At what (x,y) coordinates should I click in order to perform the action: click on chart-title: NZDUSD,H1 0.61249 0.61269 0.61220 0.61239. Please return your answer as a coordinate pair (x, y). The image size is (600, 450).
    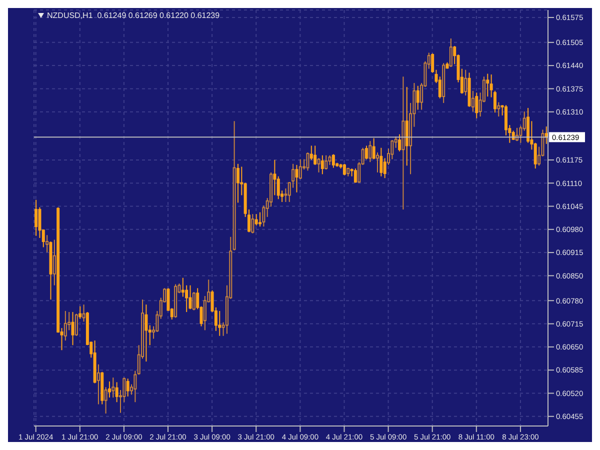
    Looking at the image, I should click on (133, 15).